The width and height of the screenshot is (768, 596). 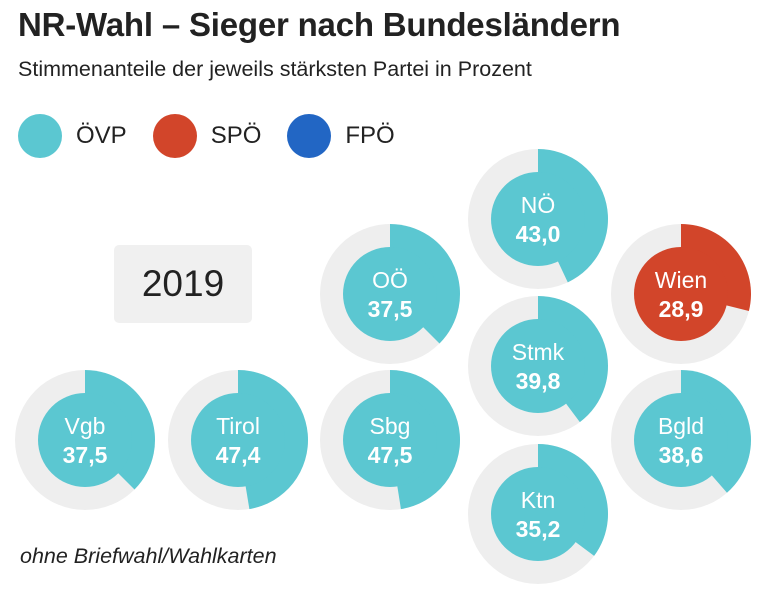 What do you see at coordinates (207, 136) in the screenshot?
I see `legend-item-spoe: SPÖ` at bounding box center [207, 136].